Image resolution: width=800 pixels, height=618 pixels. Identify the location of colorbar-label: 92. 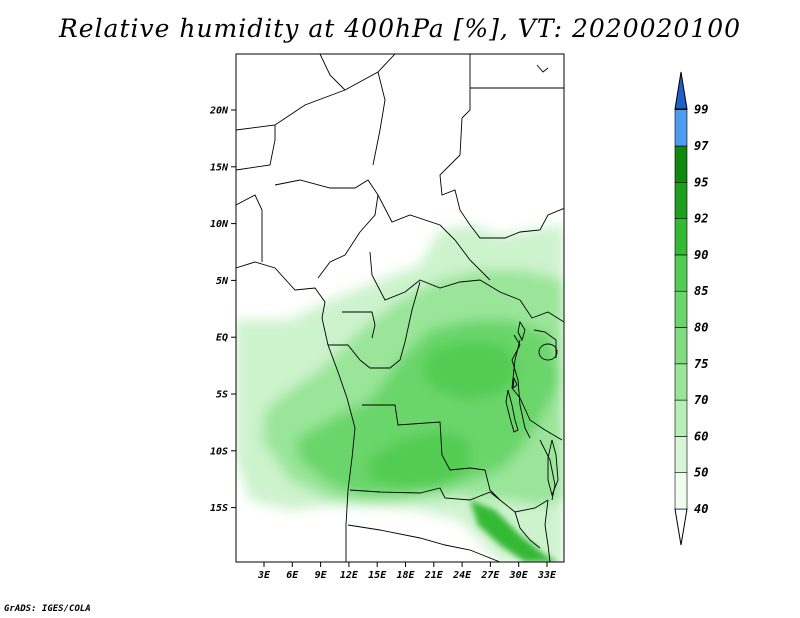
(701, 219).